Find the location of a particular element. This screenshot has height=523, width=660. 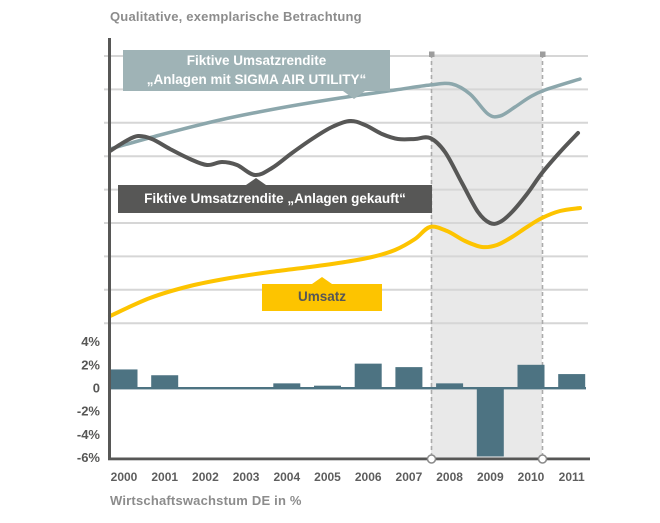

bar-zero-baseline is located at coordinates (348, 388).